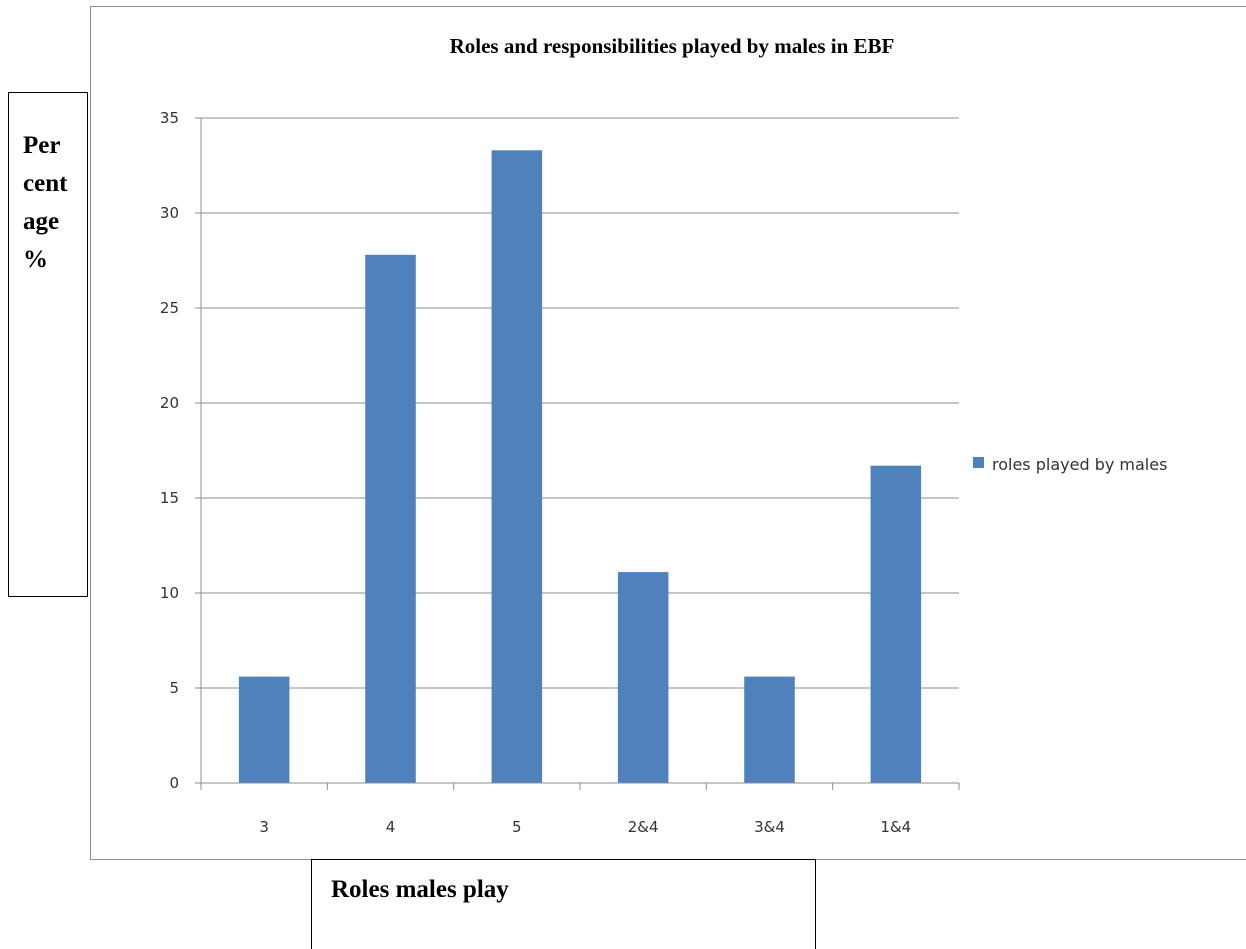  Describe the element at coordinates (45, 202) in the screenshot. I see `y-axis-label: Per cent age %` at that location.